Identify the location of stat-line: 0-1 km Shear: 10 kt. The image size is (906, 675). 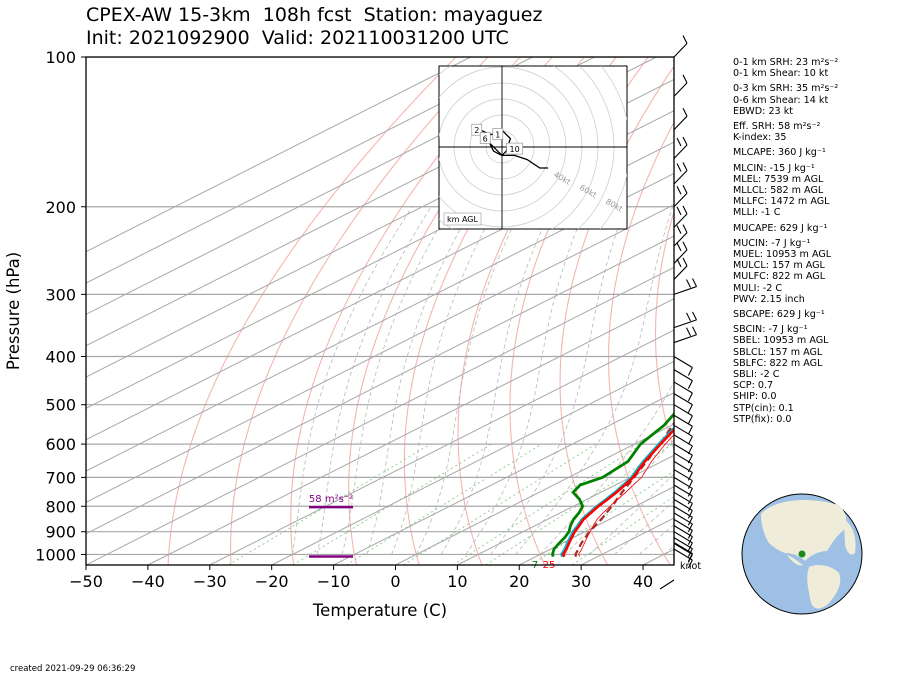
(781, 74).